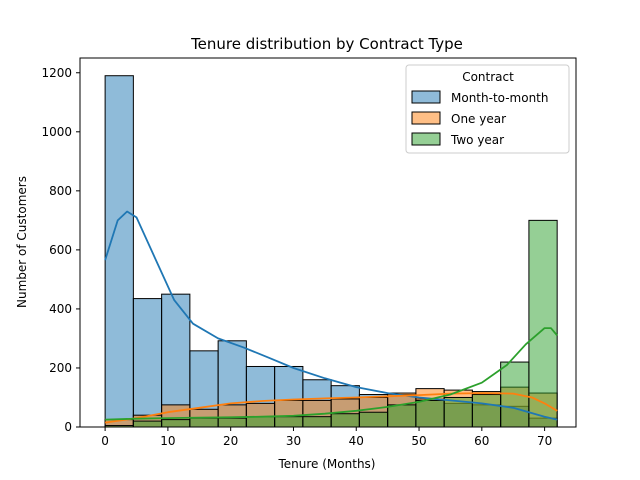 This screenshot has height=480, width=640. Describe the element at coordinates (327, 464) in the screenshot. I see `x-axis-label: Tenure (Months)` at that location.